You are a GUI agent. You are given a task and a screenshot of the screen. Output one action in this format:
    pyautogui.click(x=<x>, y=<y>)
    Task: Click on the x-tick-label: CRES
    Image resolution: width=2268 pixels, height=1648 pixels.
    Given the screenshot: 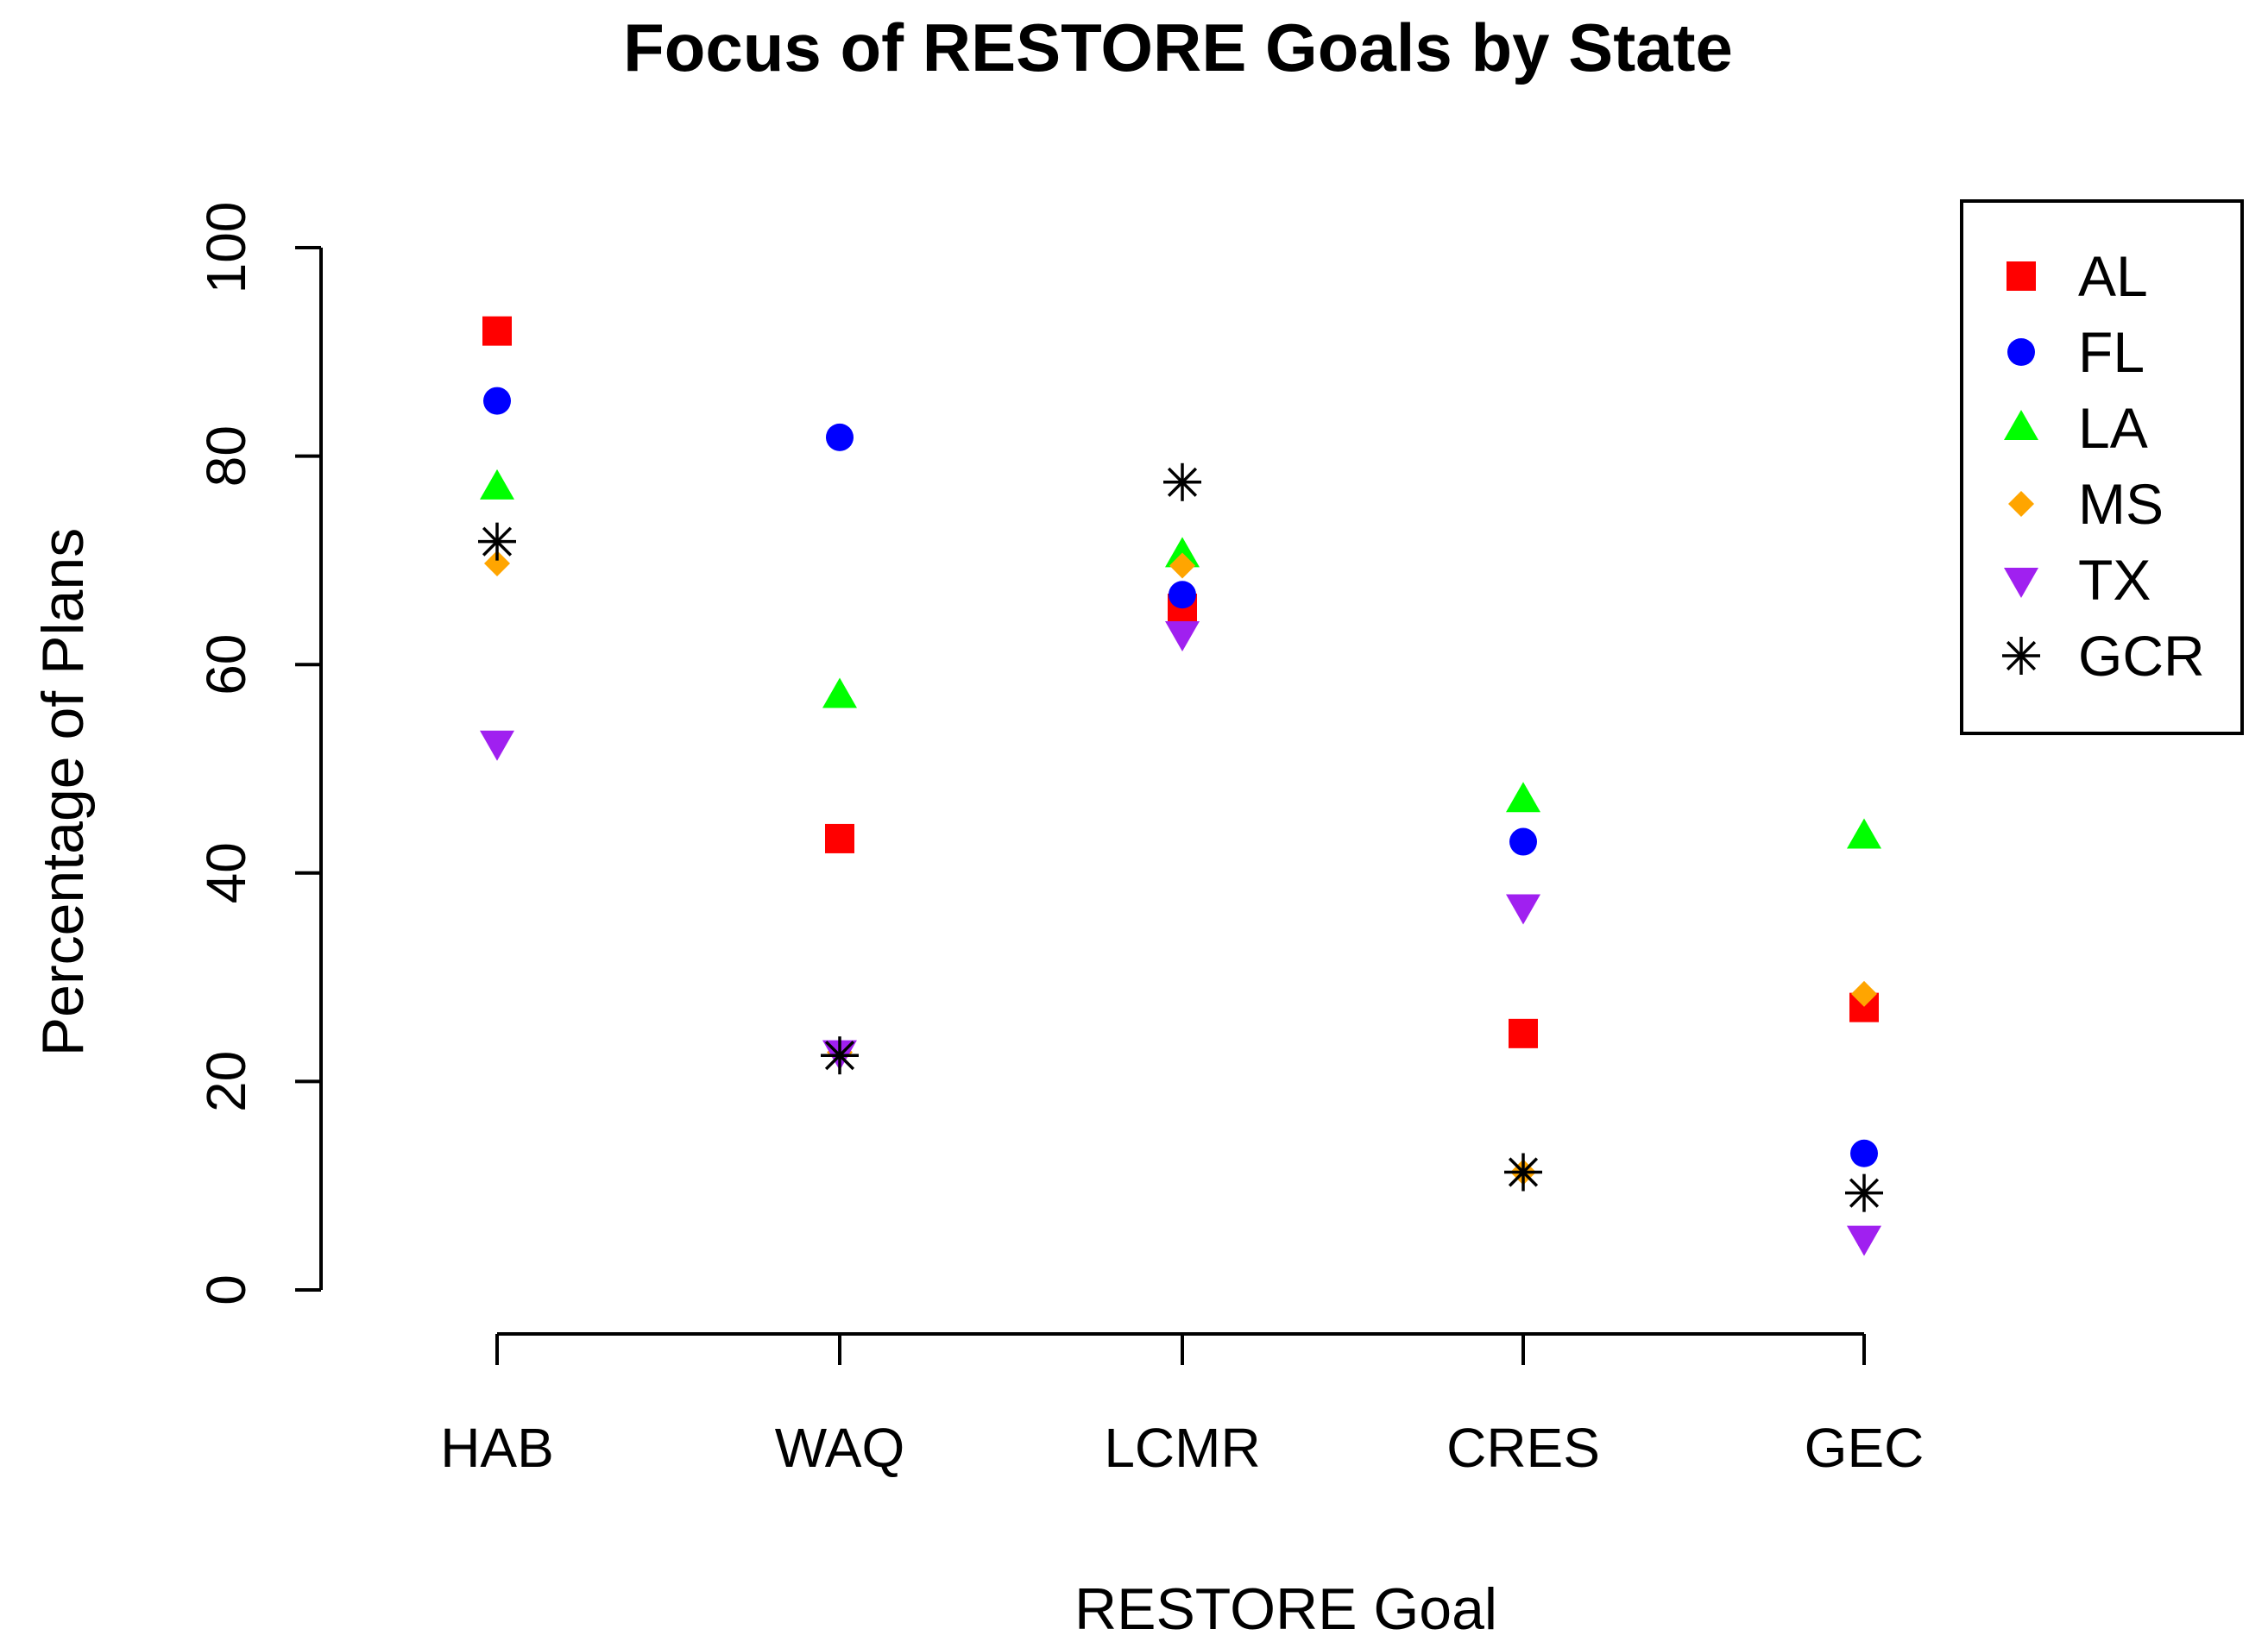 What is the action you would take?
    pyautogui.click(x=1523, y=1448)
    